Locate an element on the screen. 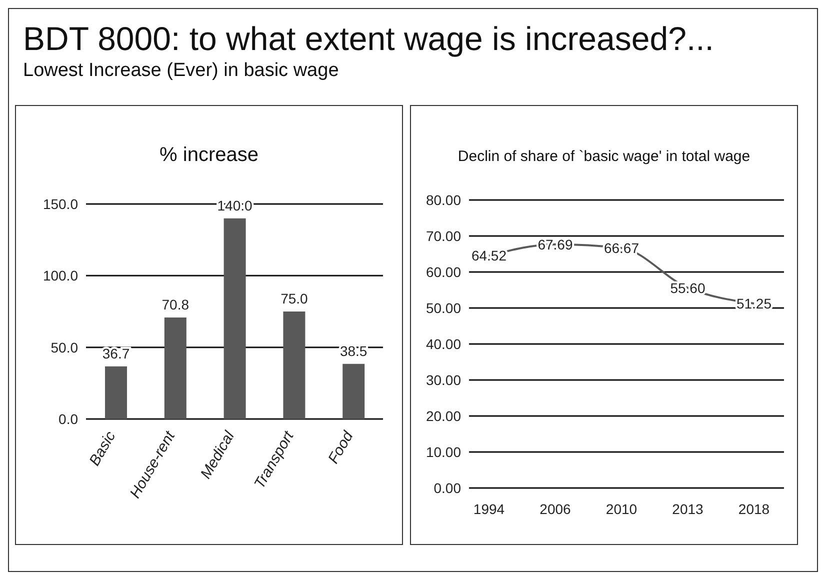  x-tick-label: 2018 is located at coordinates (754, 508).